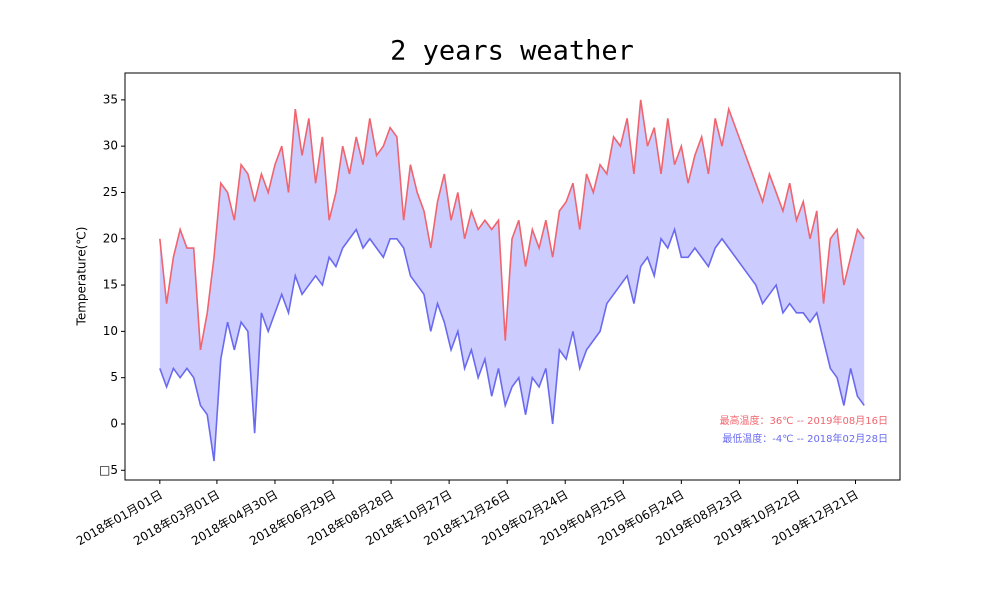  Describe the element at coordinates (114, 423) in the screenshot. I see `y-tick-label: 0` at that location.